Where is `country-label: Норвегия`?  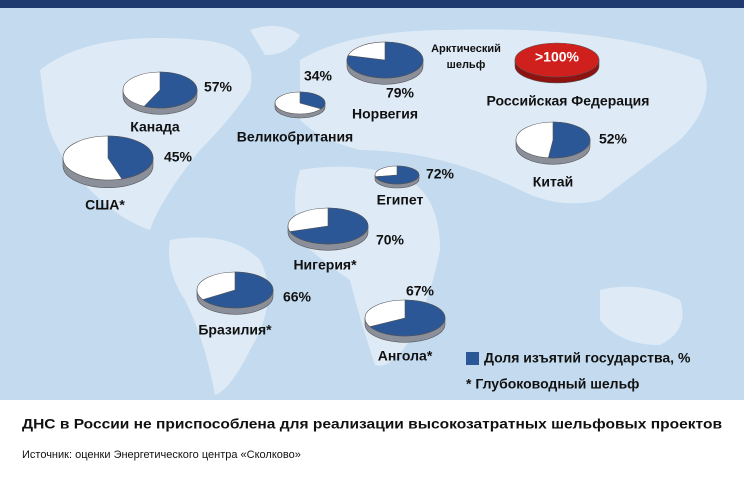
country-label: Норвегия is located at coordinates (385, 114).